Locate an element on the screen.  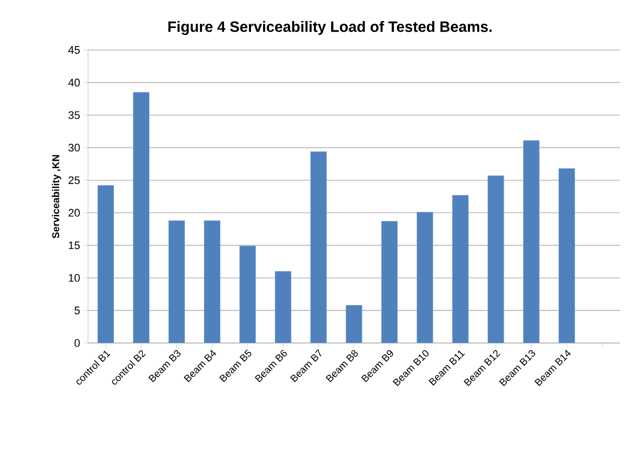
y-tick-label: 30 is located at coordinates (74, 148).